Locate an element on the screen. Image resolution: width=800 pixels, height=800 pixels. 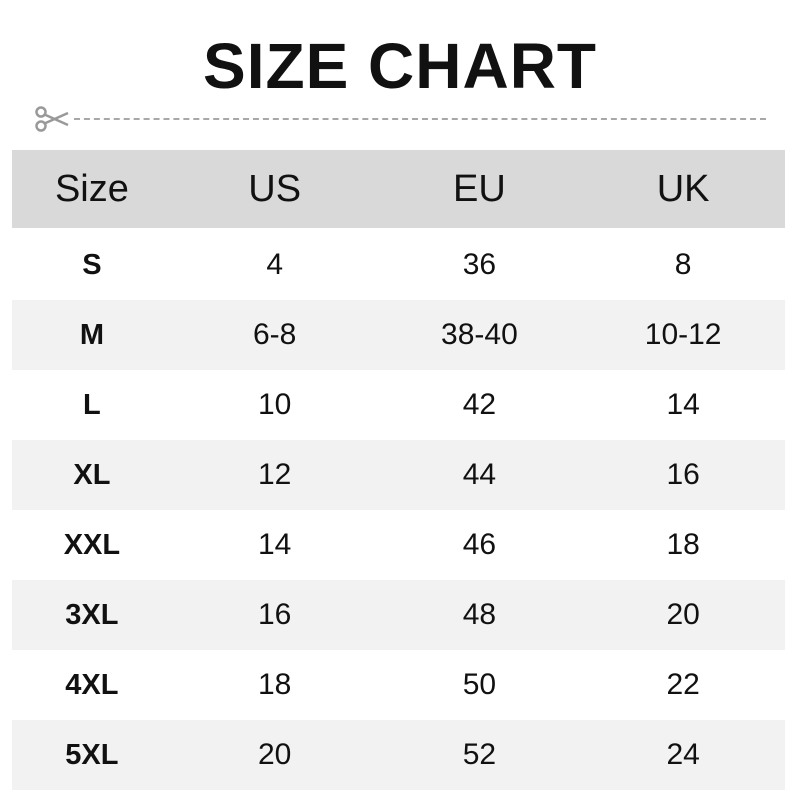
cell-size: L is located at coordinates (92, 404).